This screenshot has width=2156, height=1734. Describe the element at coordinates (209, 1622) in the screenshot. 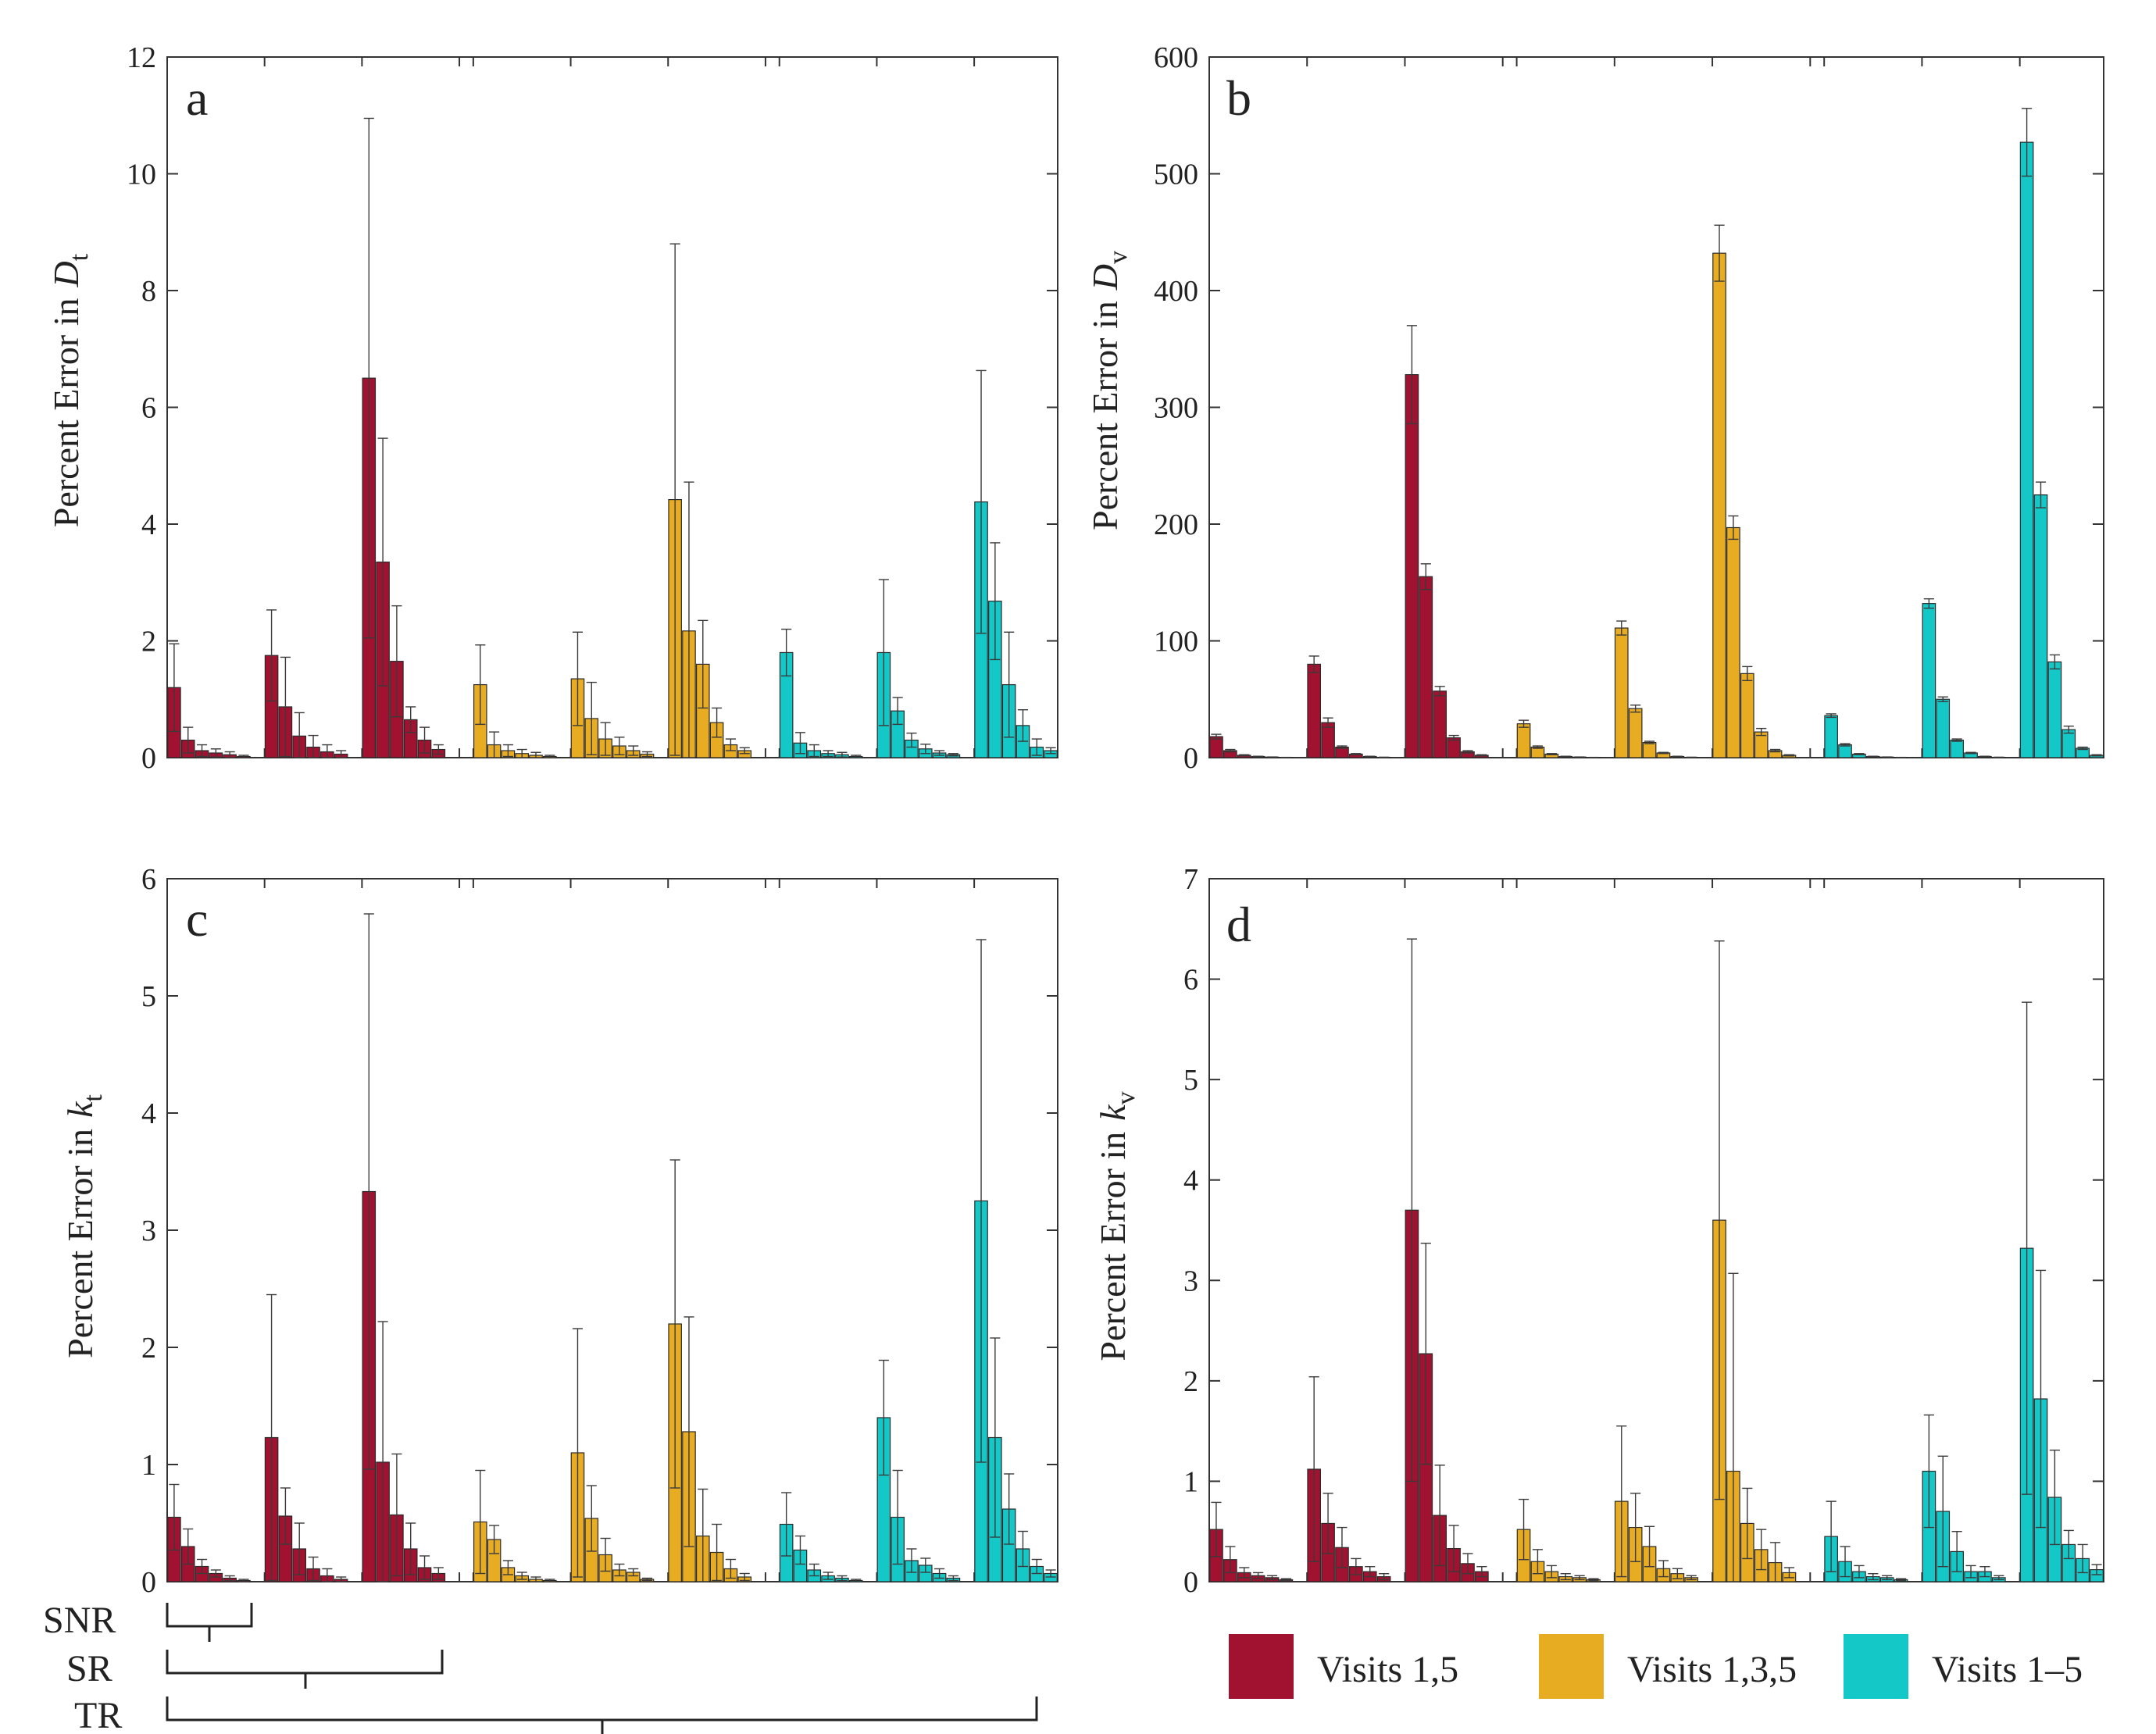

I see `bracket-snr` at that location.